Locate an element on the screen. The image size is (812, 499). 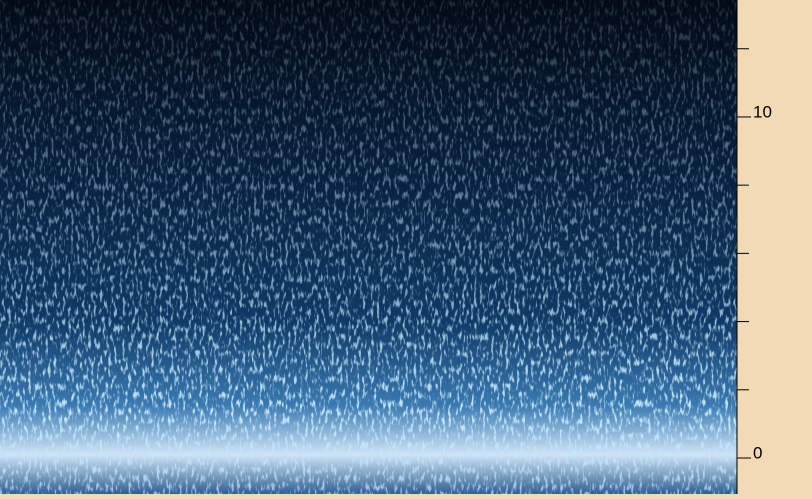
y-tick-label: 0 is located at coordinates (757, 452).